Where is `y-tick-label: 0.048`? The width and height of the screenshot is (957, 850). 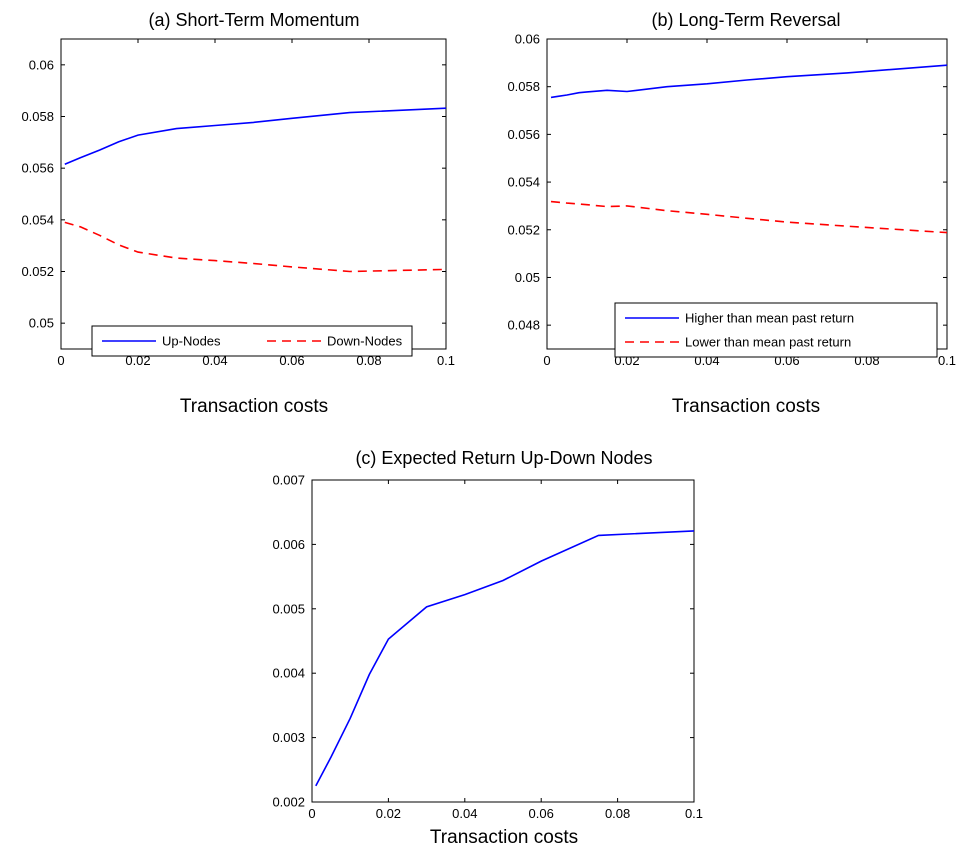
y-tick-label: 0.048 is located at coordinates (523, 325).